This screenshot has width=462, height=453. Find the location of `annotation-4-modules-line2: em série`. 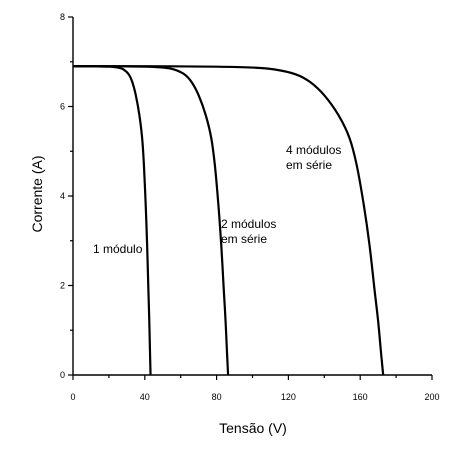

annotation-4-modules-line2: em série is located at coordinates (309, 165).